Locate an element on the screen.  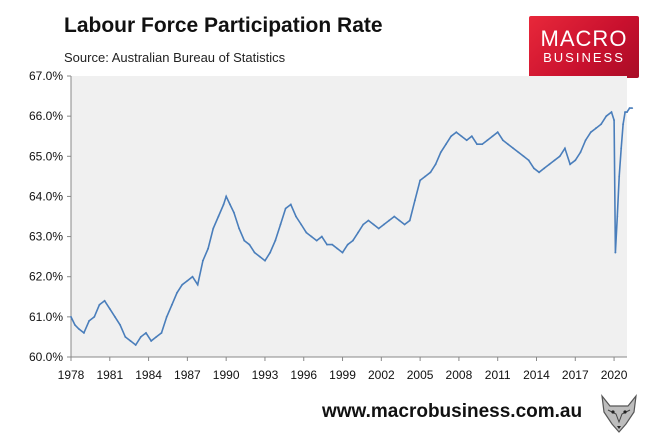
y-tick-label: 64.0% is located at coordinates (46, 196).